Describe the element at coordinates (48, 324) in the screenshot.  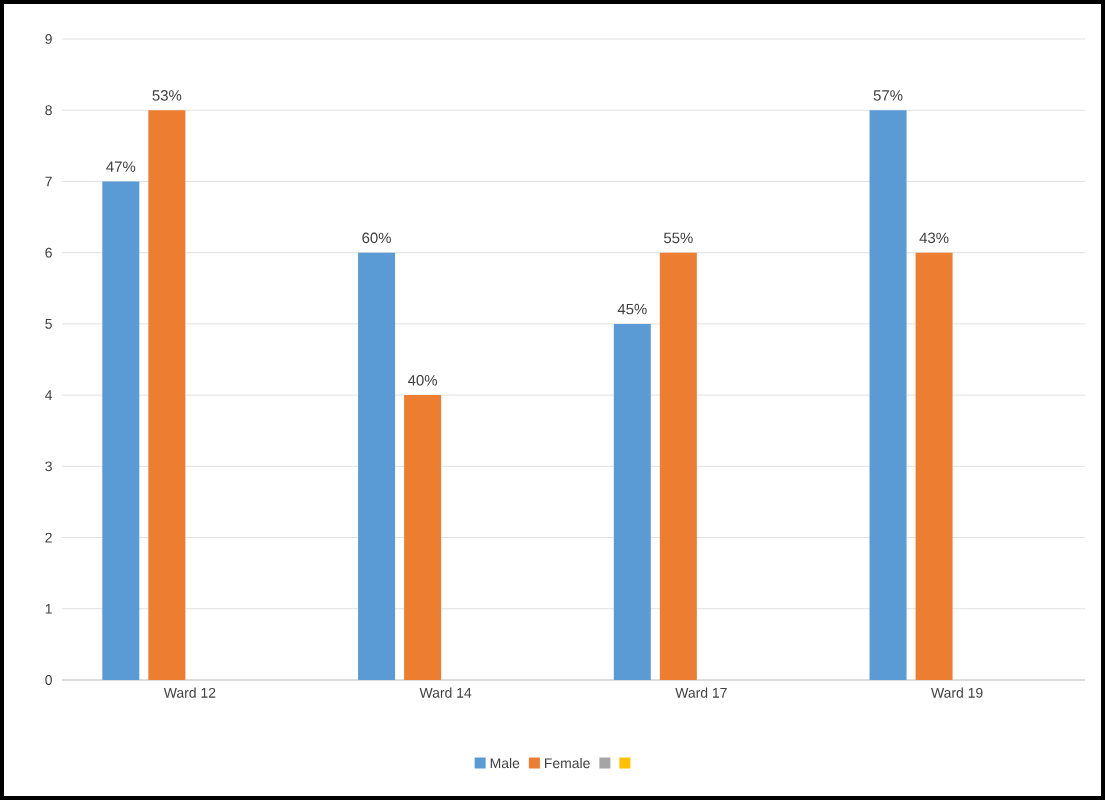
I see `y-tick-label: 5` at that location.